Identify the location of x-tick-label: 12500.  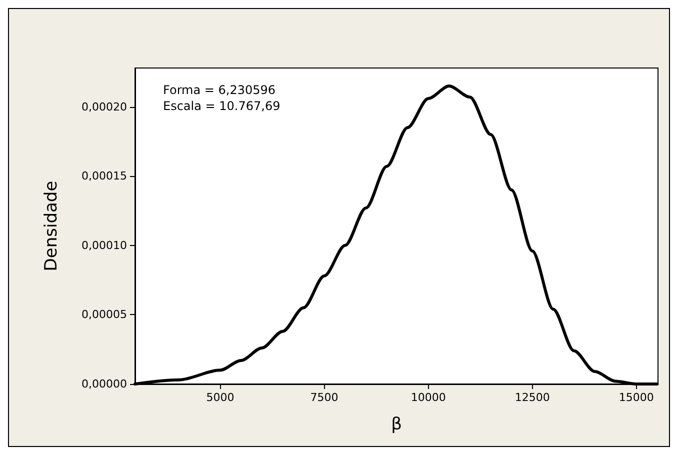
(532, 397).